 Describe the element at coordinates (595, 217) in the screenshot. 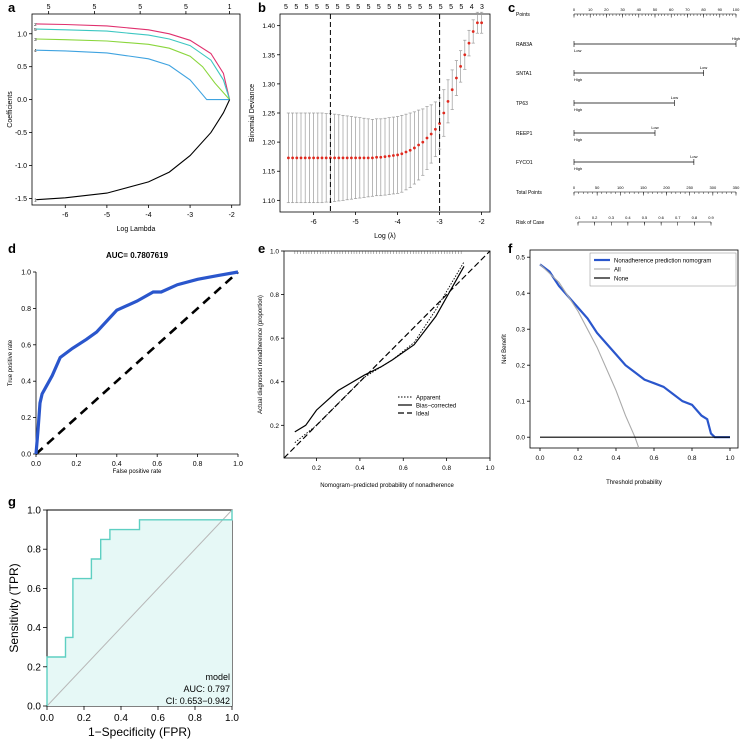

I see `nomogram-tick-label: 0.2` at that location.